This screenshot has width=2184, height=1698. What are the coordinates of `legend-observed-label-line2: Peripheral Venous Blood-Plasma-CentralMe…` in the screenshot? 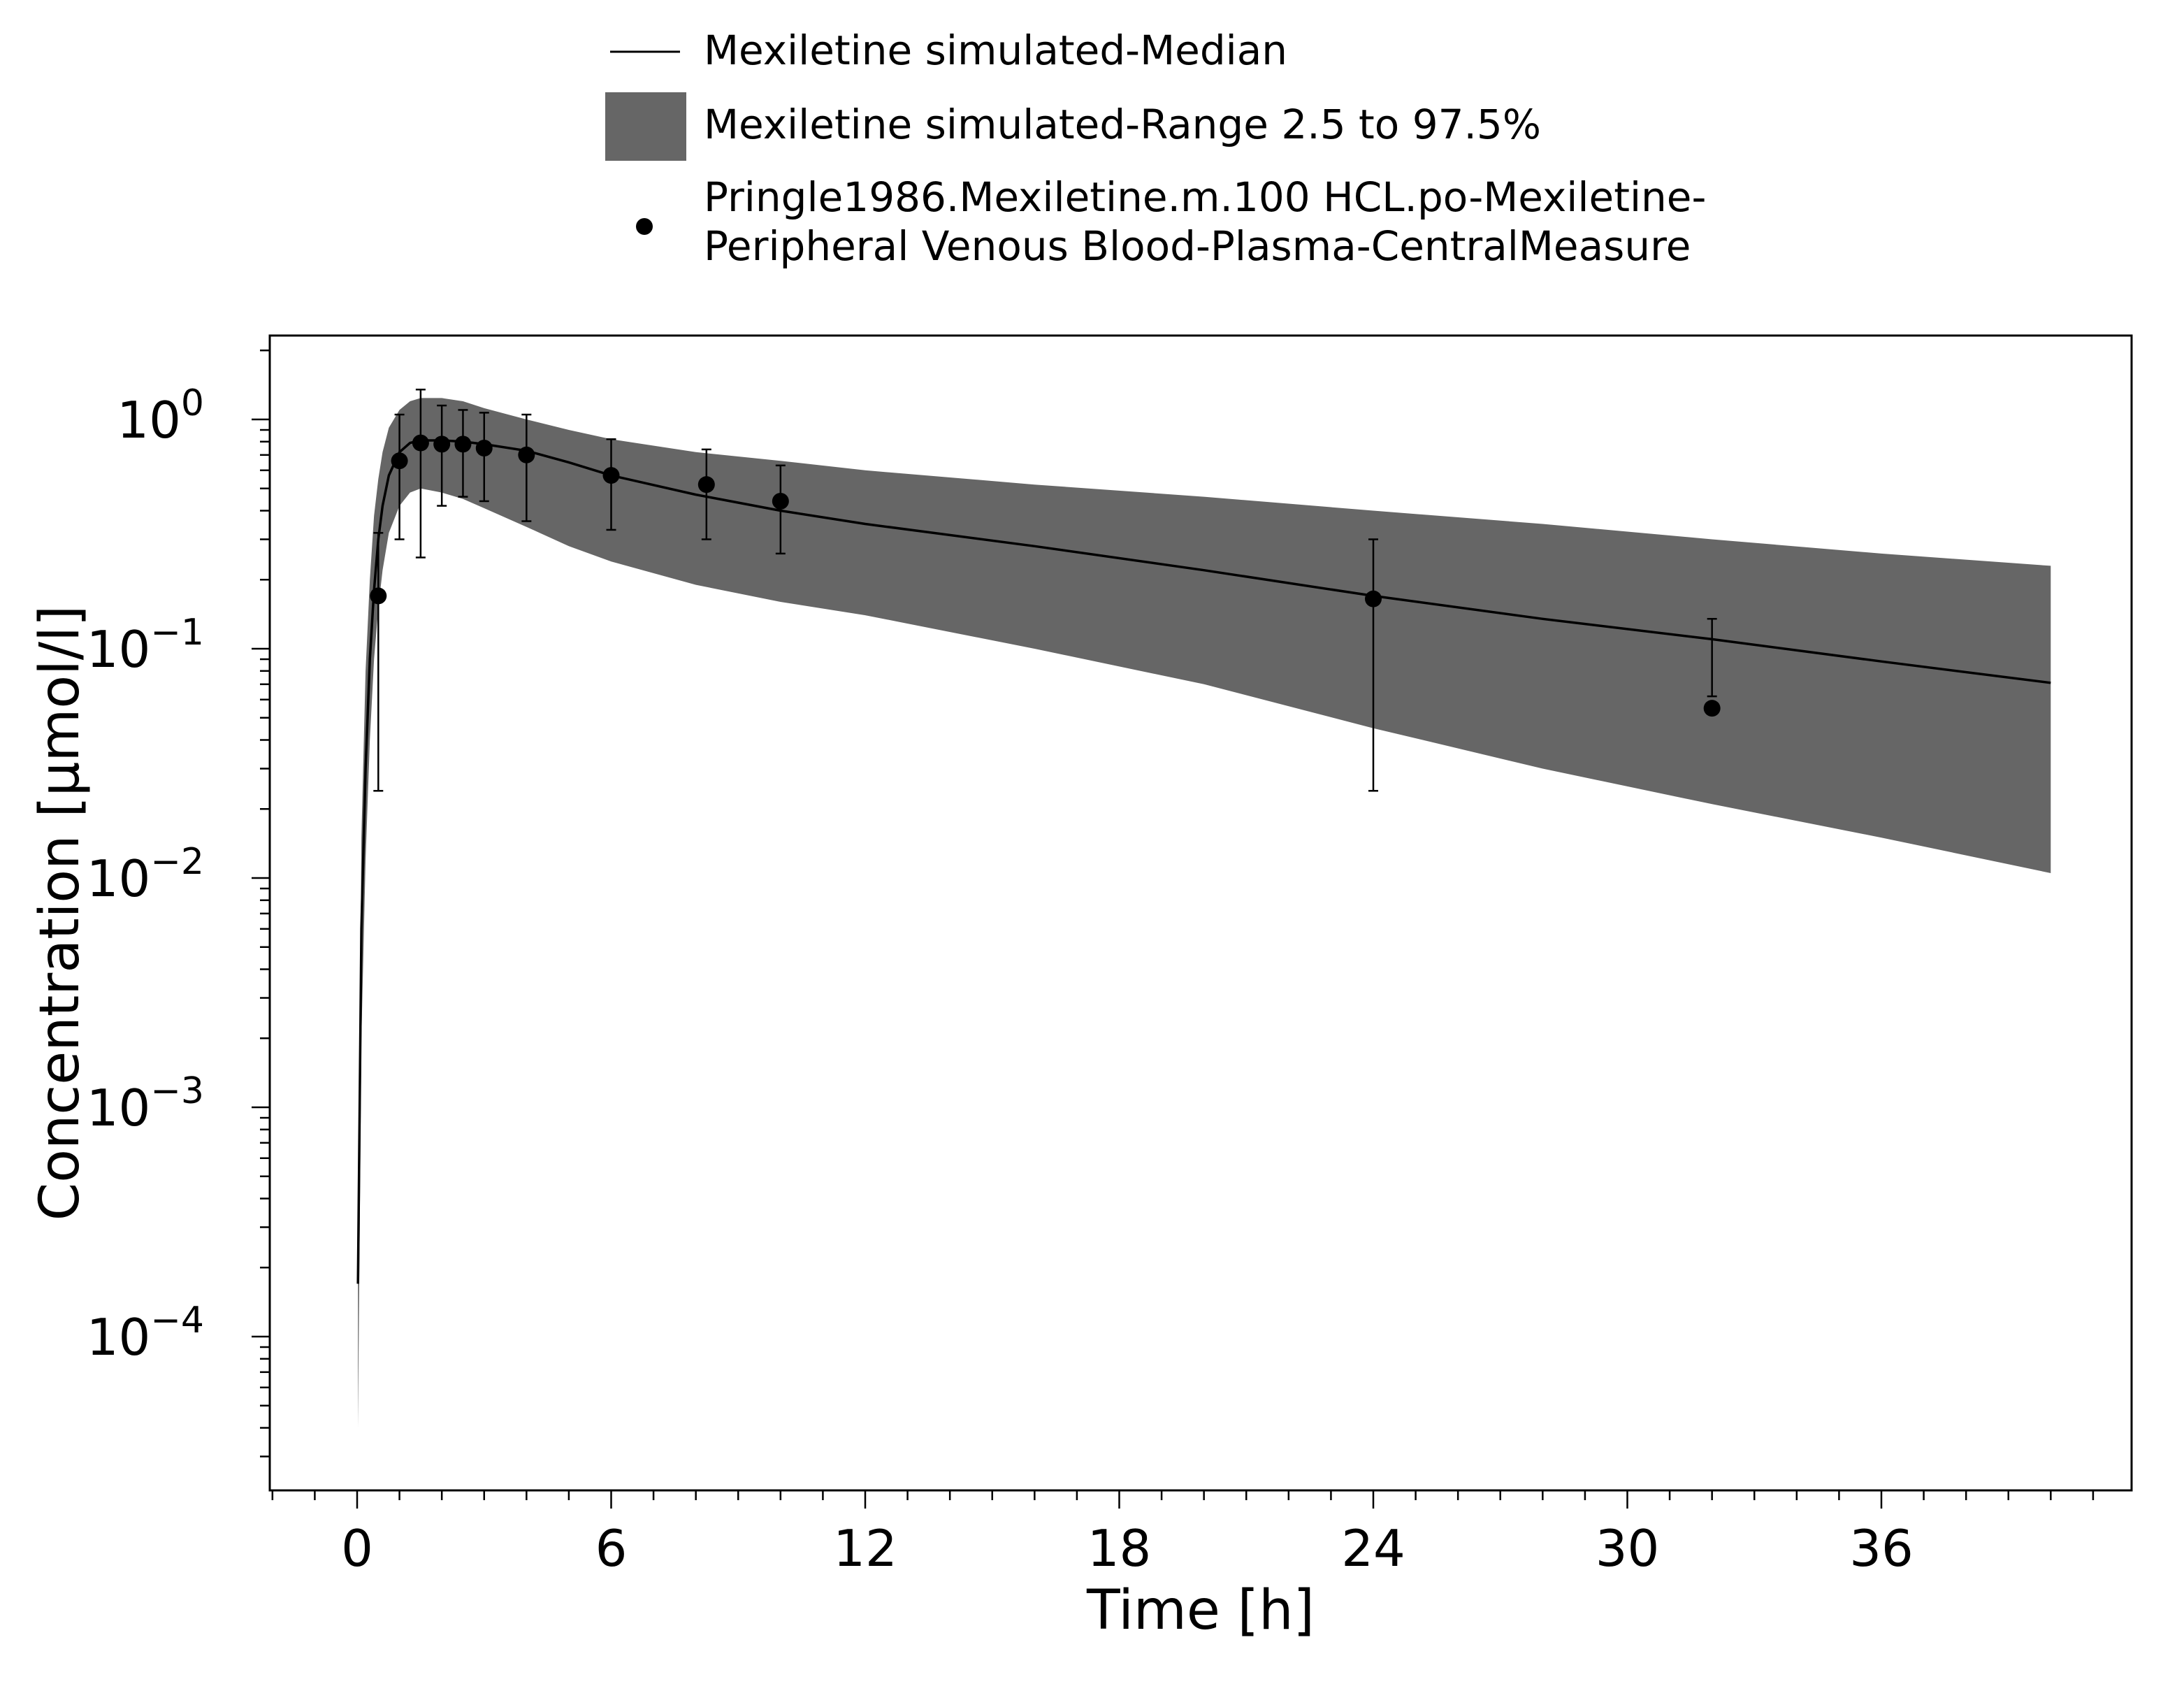 It's located at (1197, 246).